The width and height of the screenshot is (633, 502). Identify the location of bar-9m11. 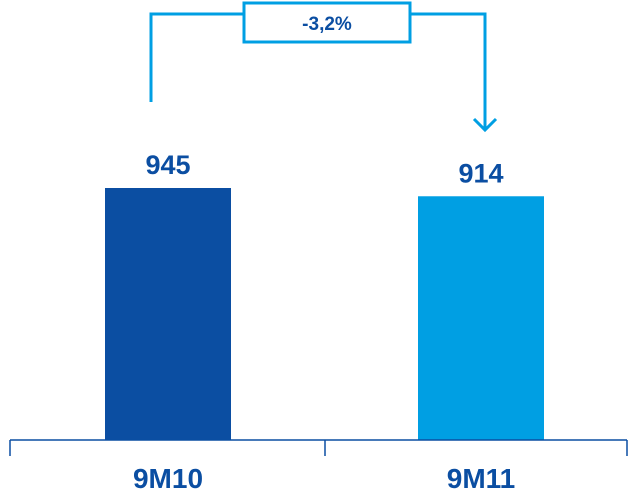
(481, 318).